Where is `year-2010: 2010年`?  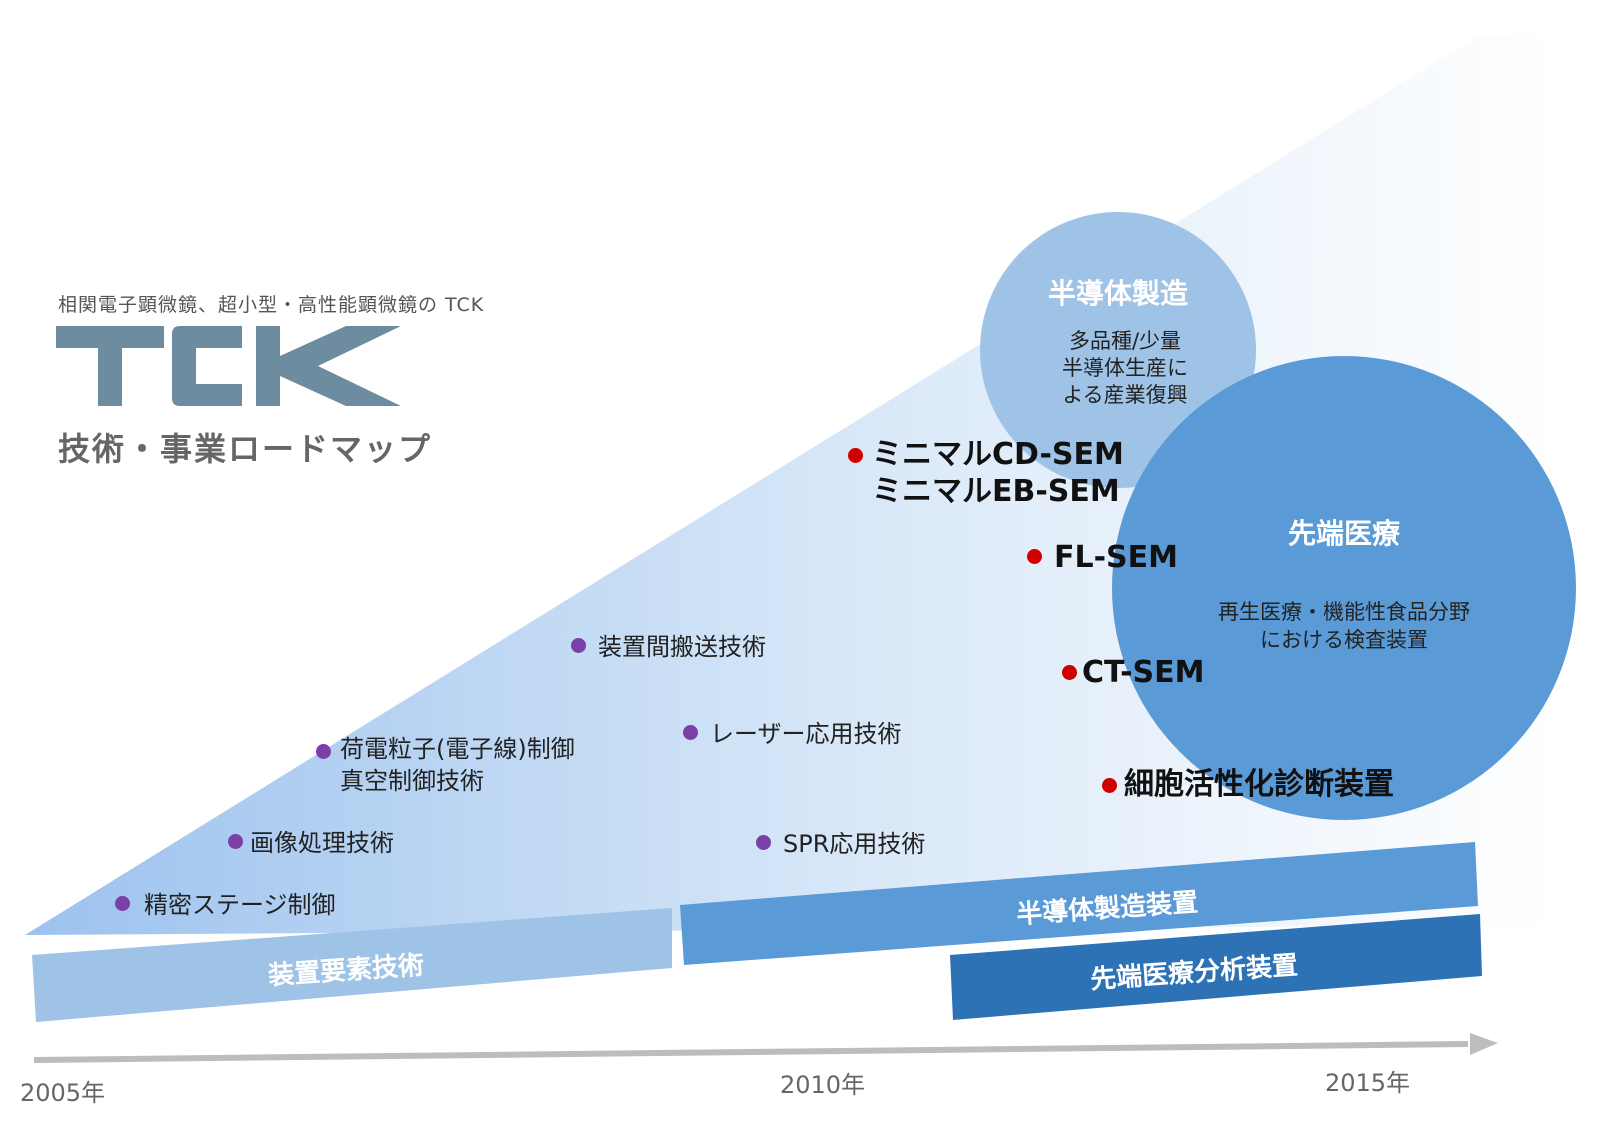
year-2010: 2010年 is located at coordinates (823, 1085).